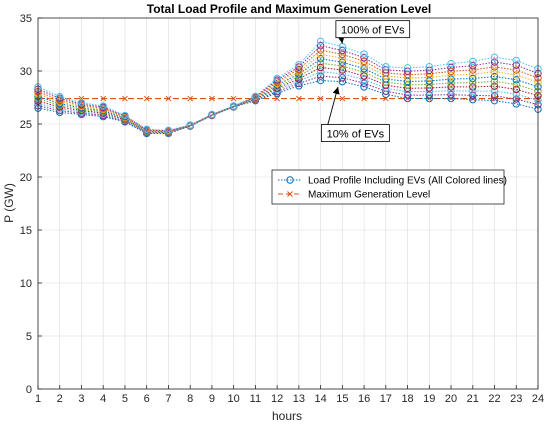 The image size is (550, 429). I want to click on x-tick-label: 10, so click(234, 399).